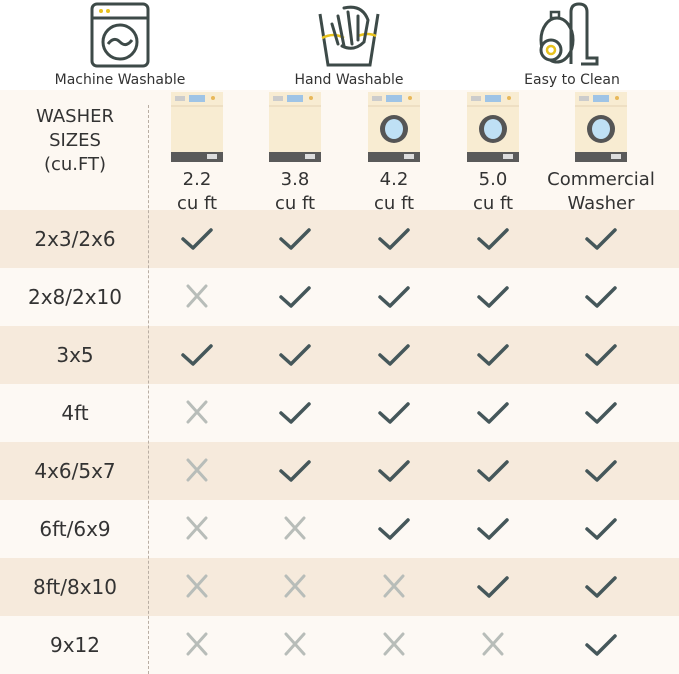  I want to click on rug-size-label: 4x6/5x7, so click(75, 471).